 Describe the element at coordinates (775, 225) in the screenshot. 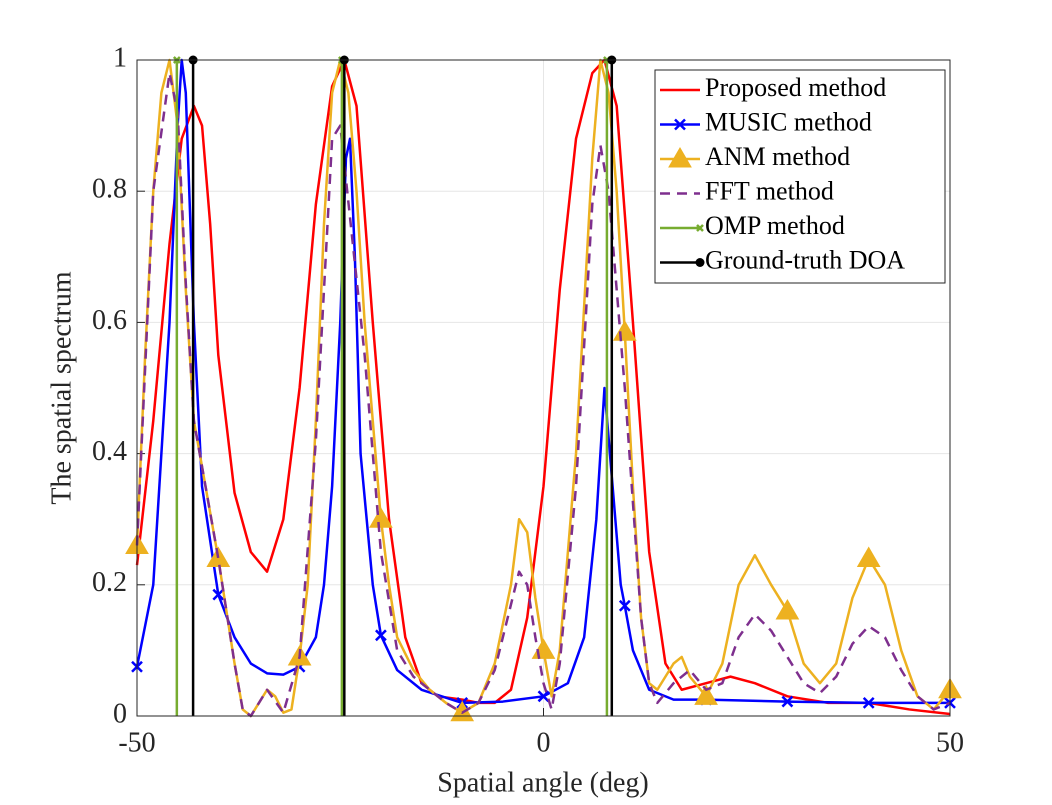

I see `legend-label: OMP method` at that location.